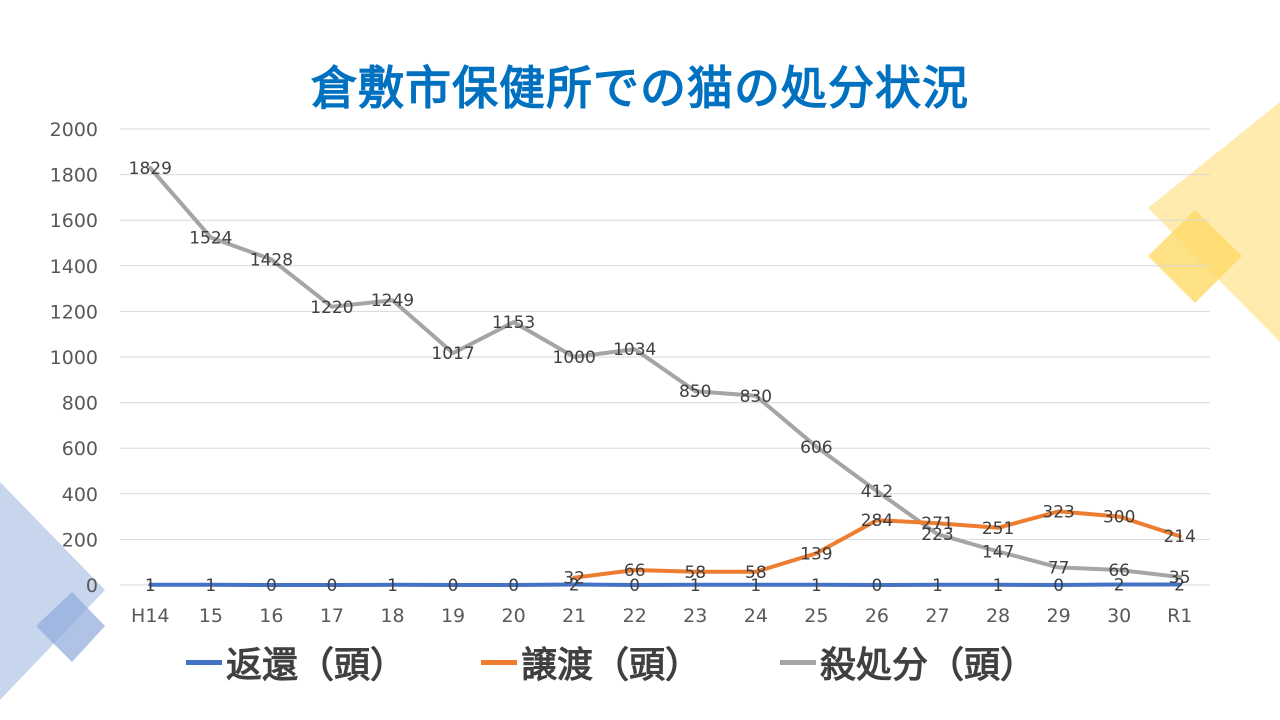  Describe the element at coordinates (452, 354) in the screenshot. I see `data-label: 1017` at that location.